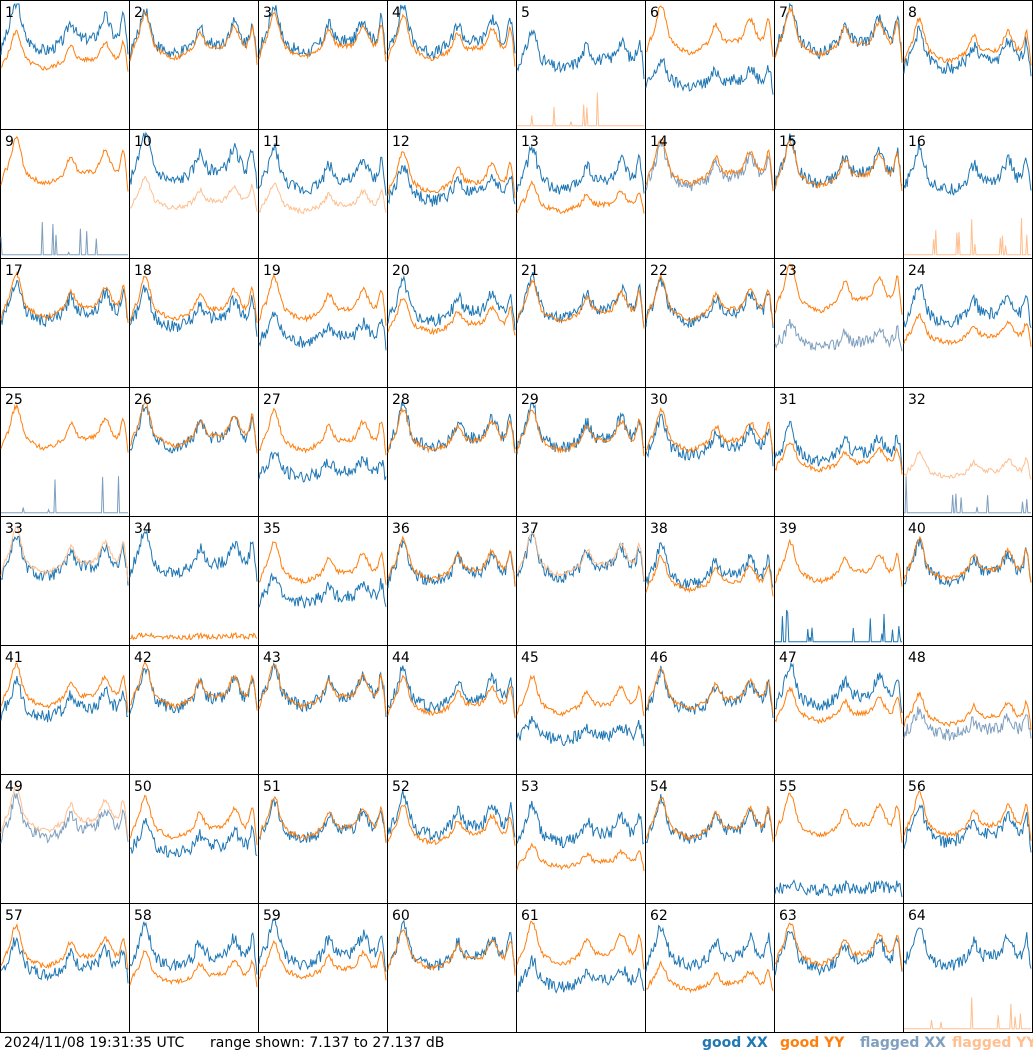  Describe the element at coordinates (530, 529) in the screenshot. I see `panel-label: 37` at that location.